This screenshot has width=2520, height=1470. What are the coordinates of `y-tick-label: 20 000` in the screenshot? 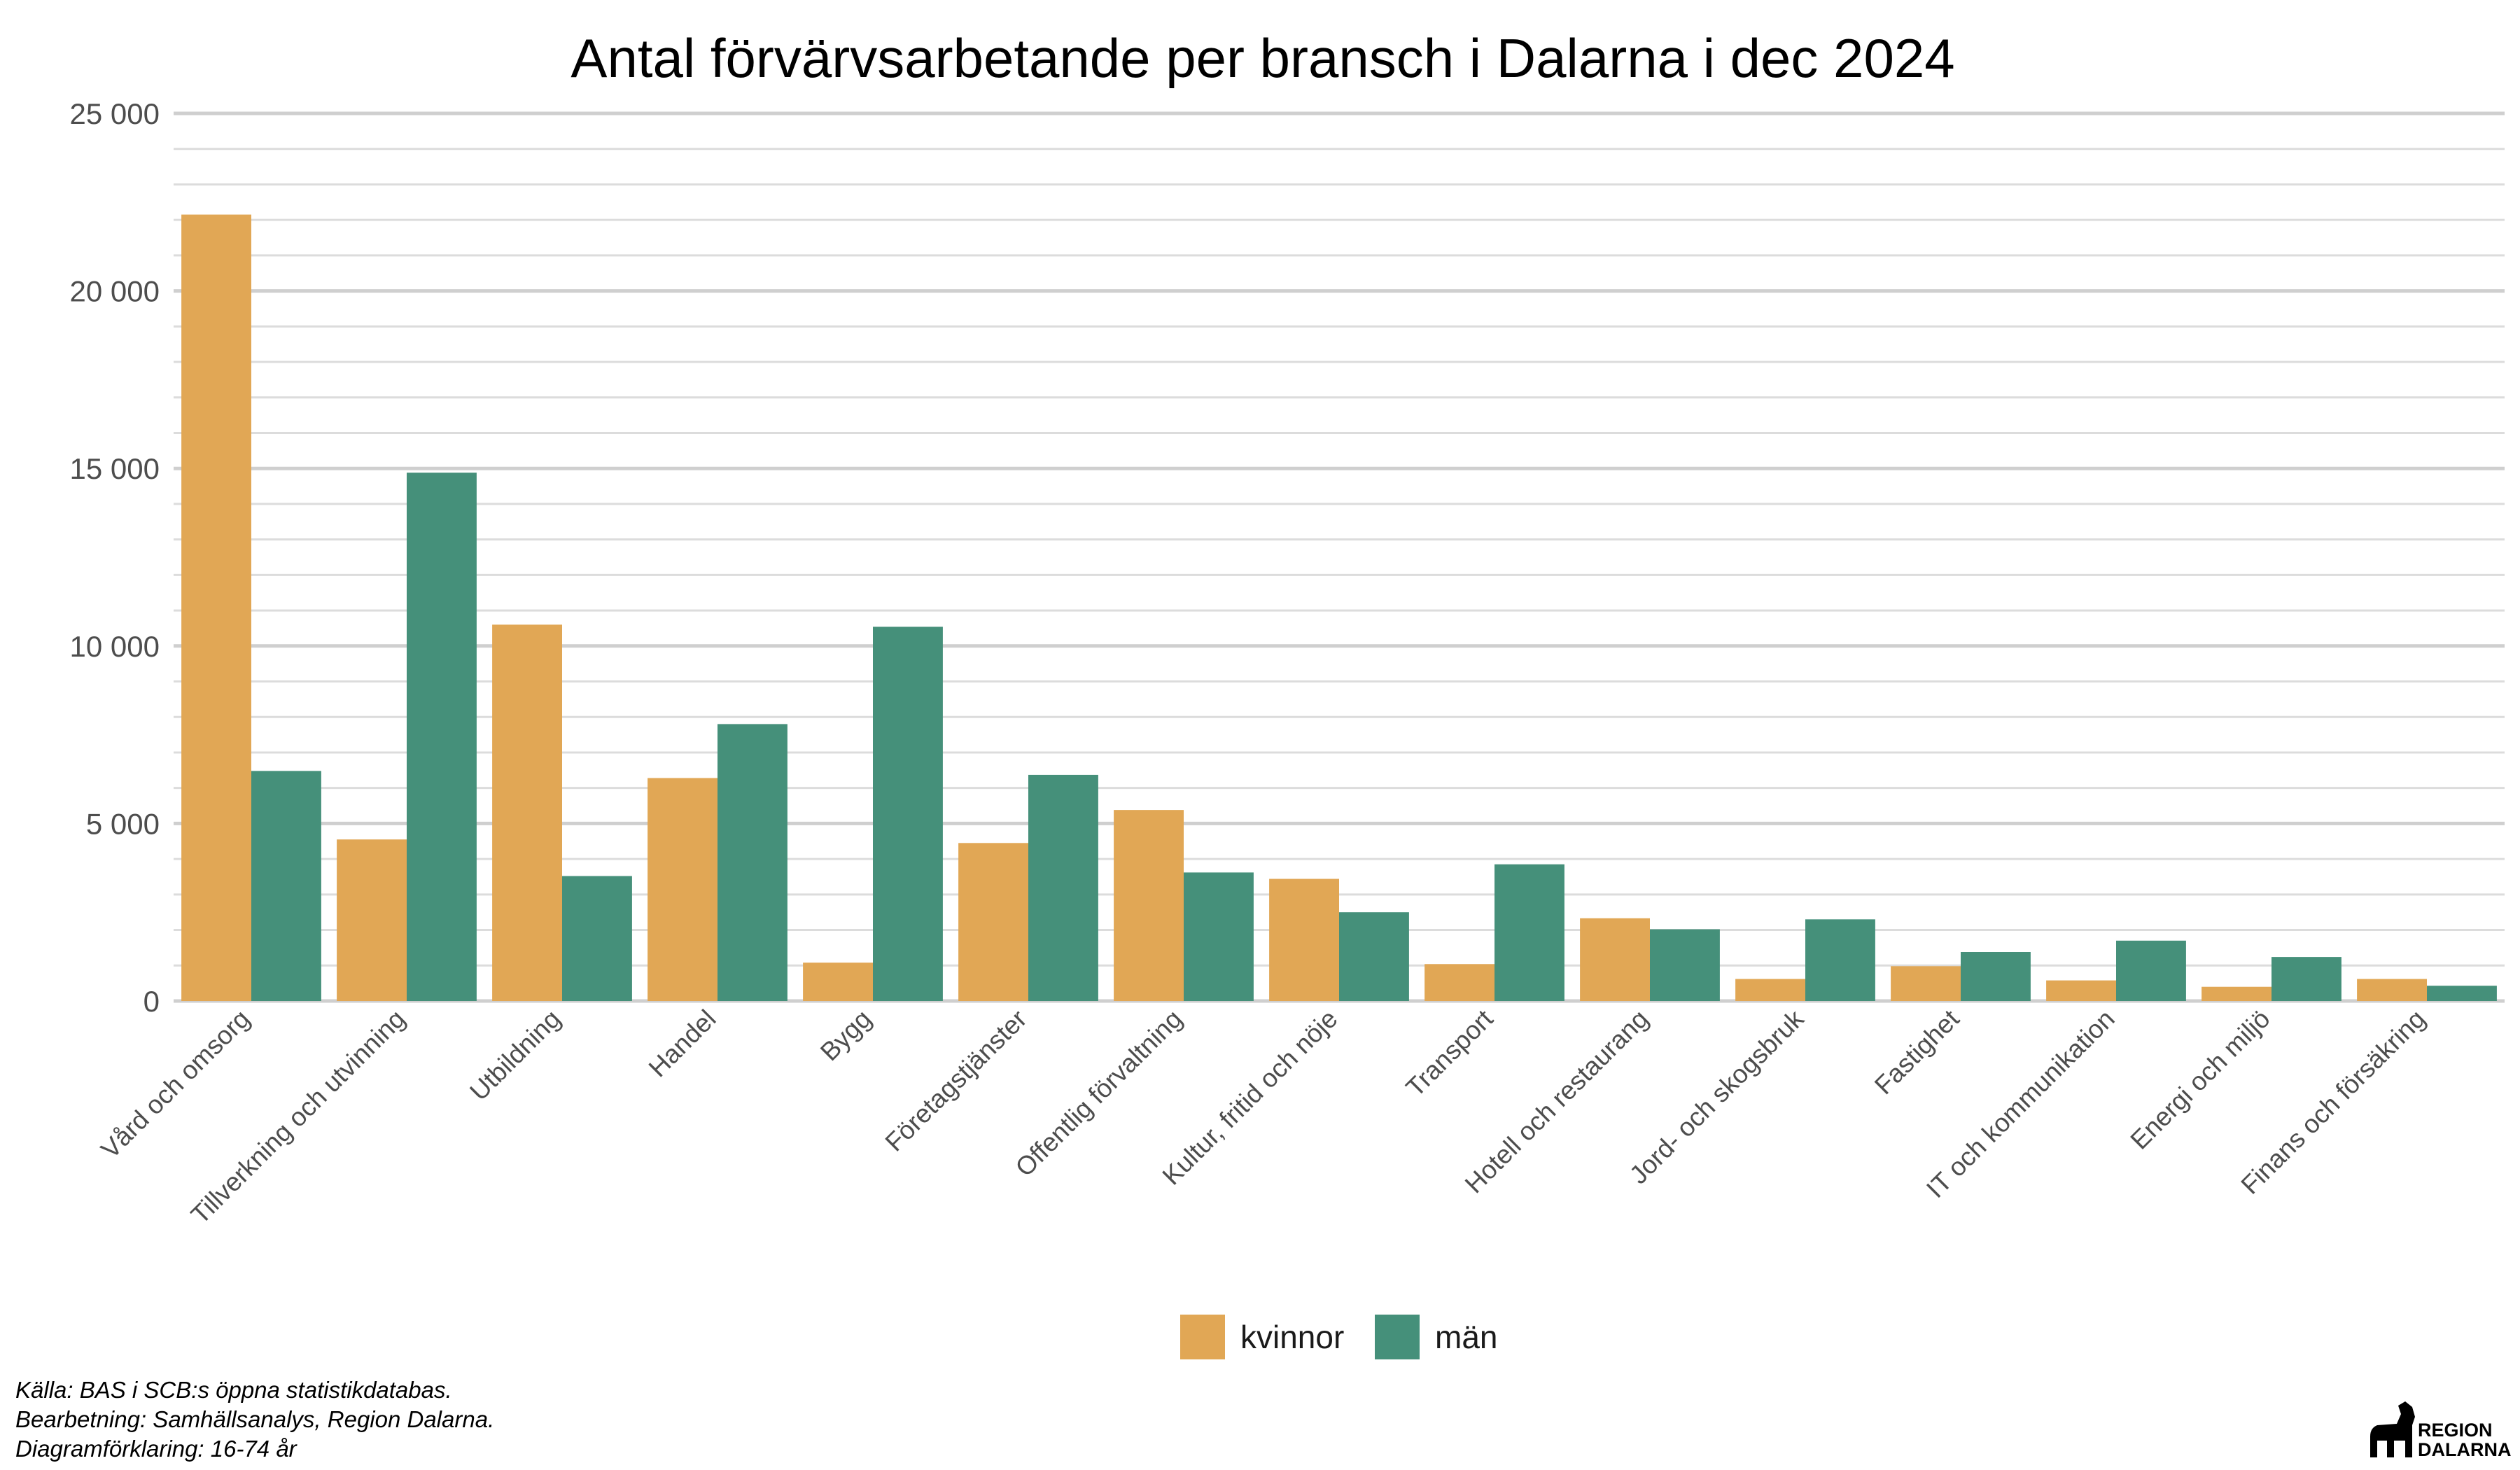 It's located at (115, 291).